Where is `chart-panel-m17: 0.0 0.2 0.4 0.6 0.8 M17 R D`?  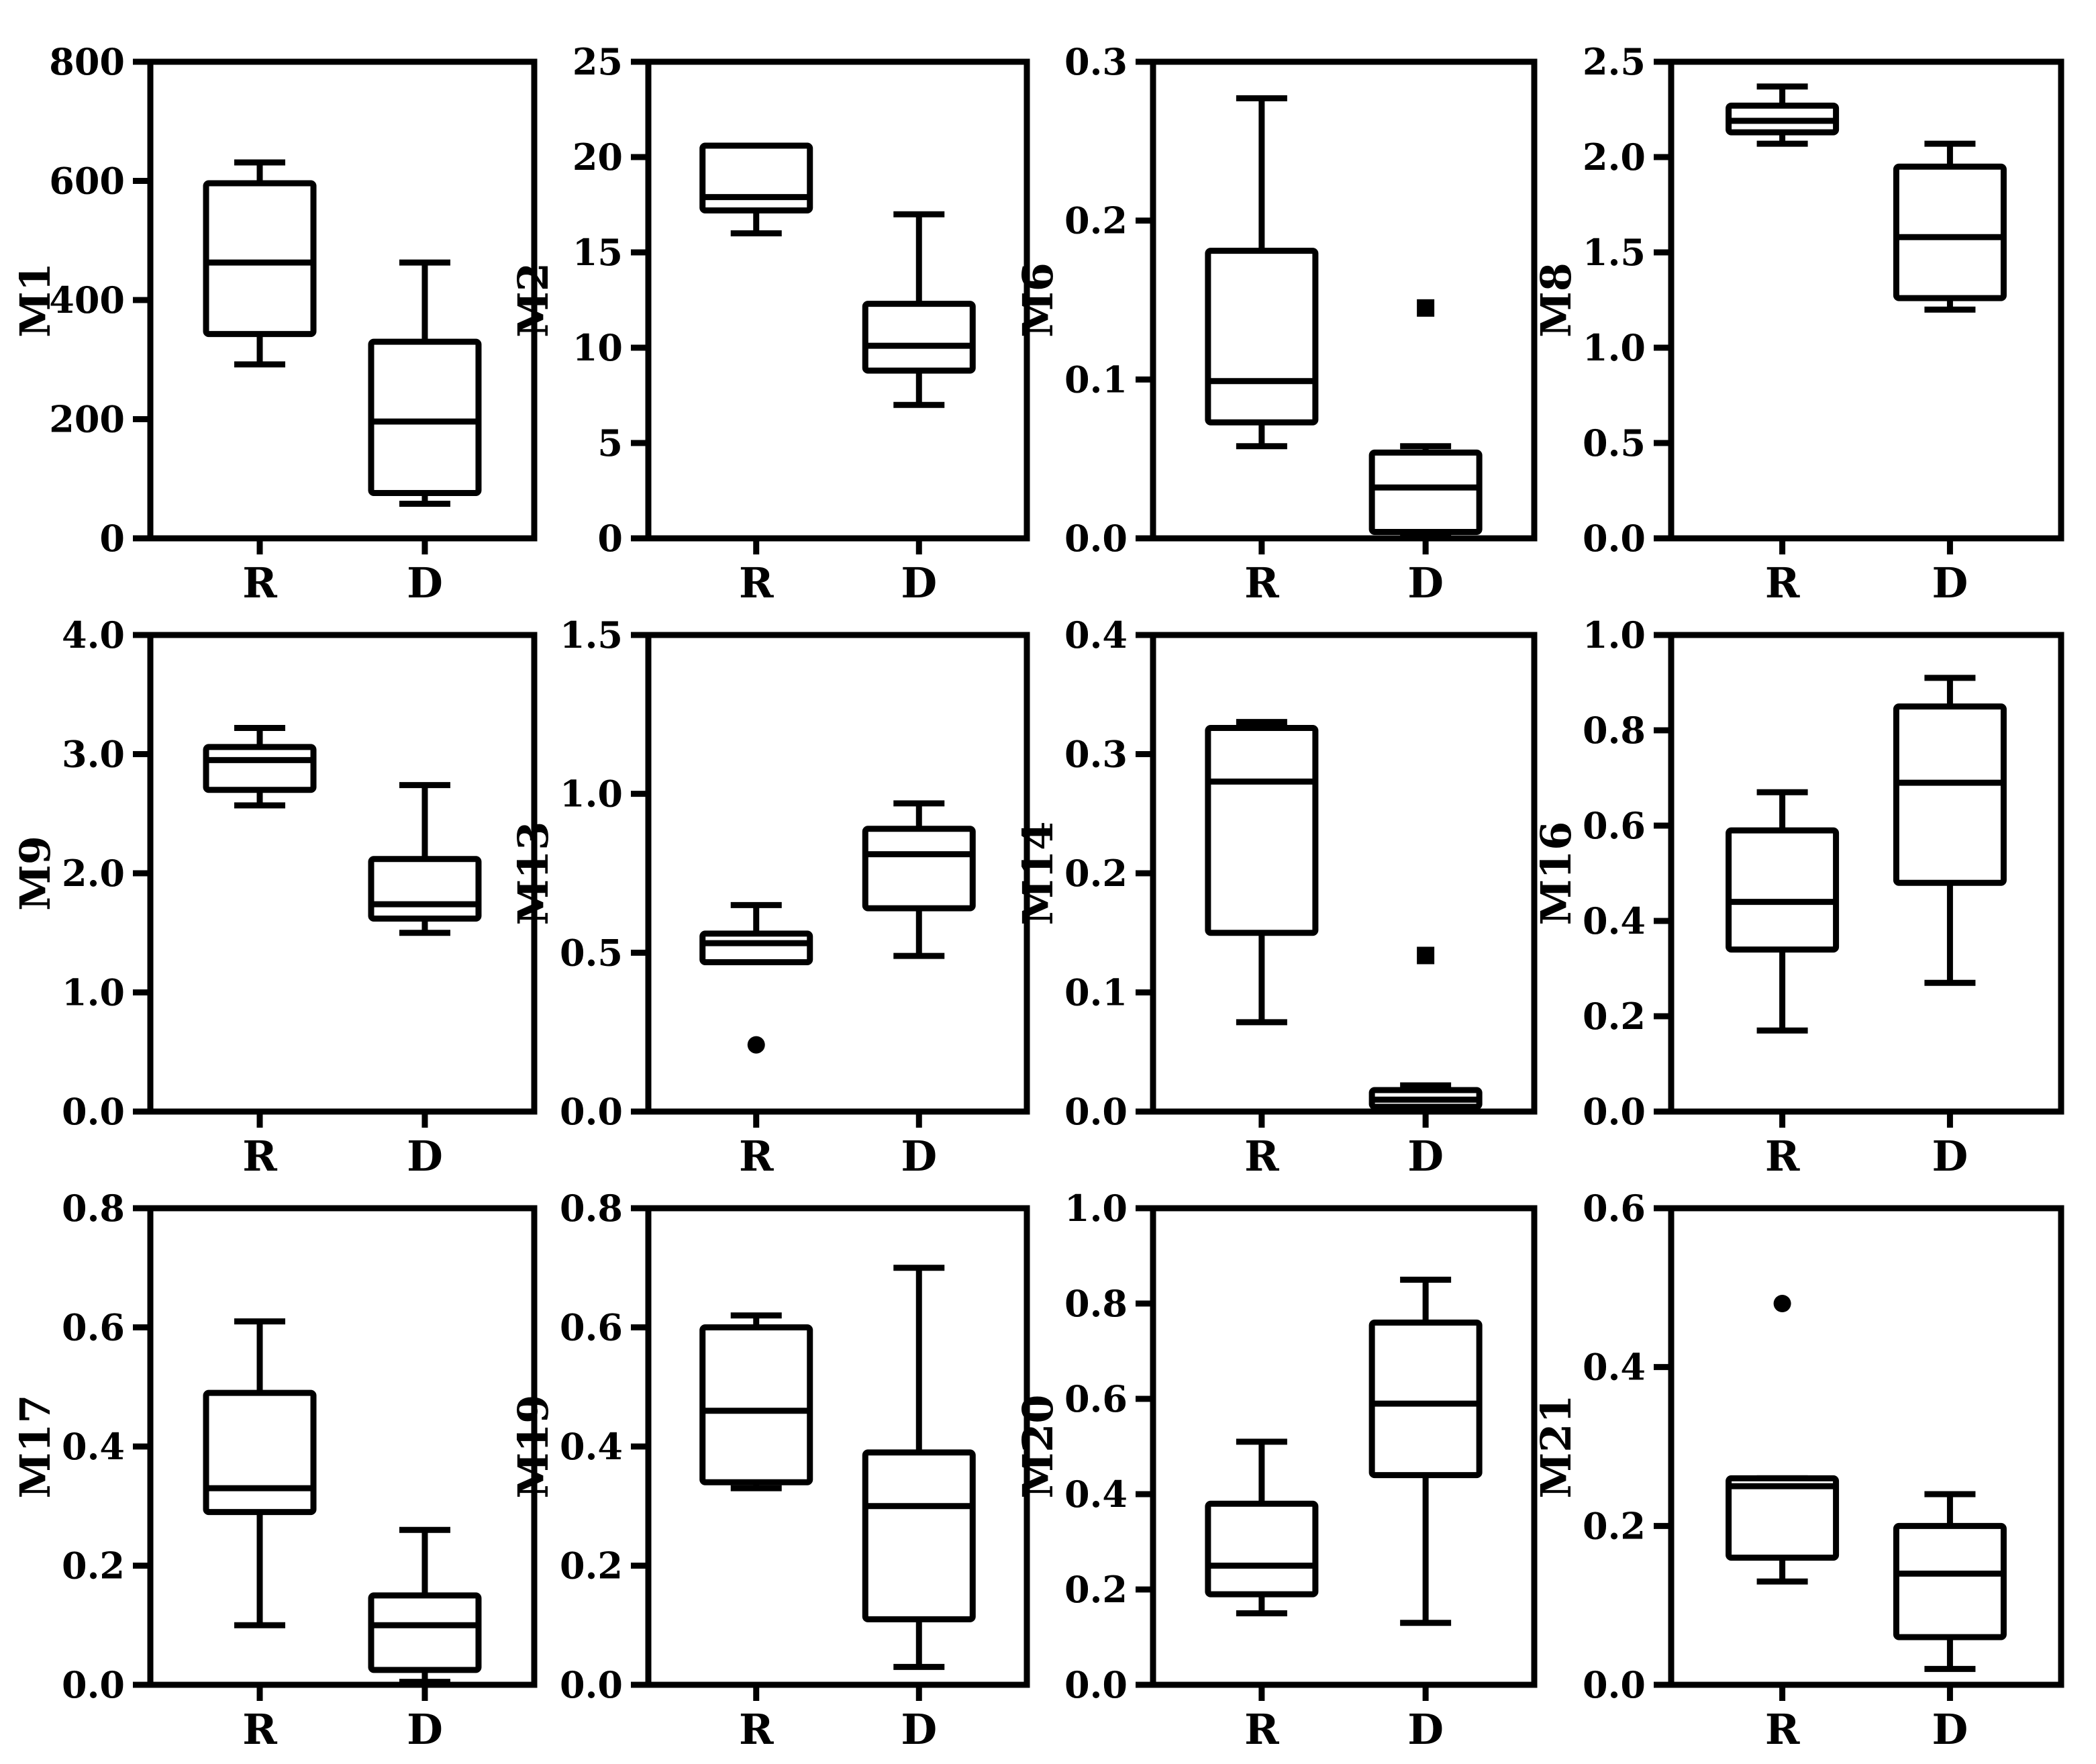 chart-panel-m17: 0.0 0.2 0.4 0.6 0.8 M17 R D is located at coordinates (274, 1470).